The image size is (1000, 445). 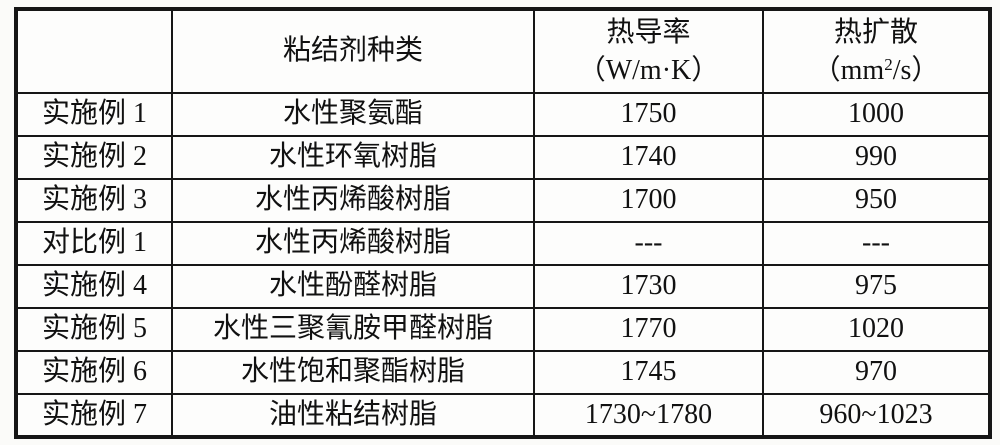 I want to click on header-empty-cell, so click(x=94, y=51).